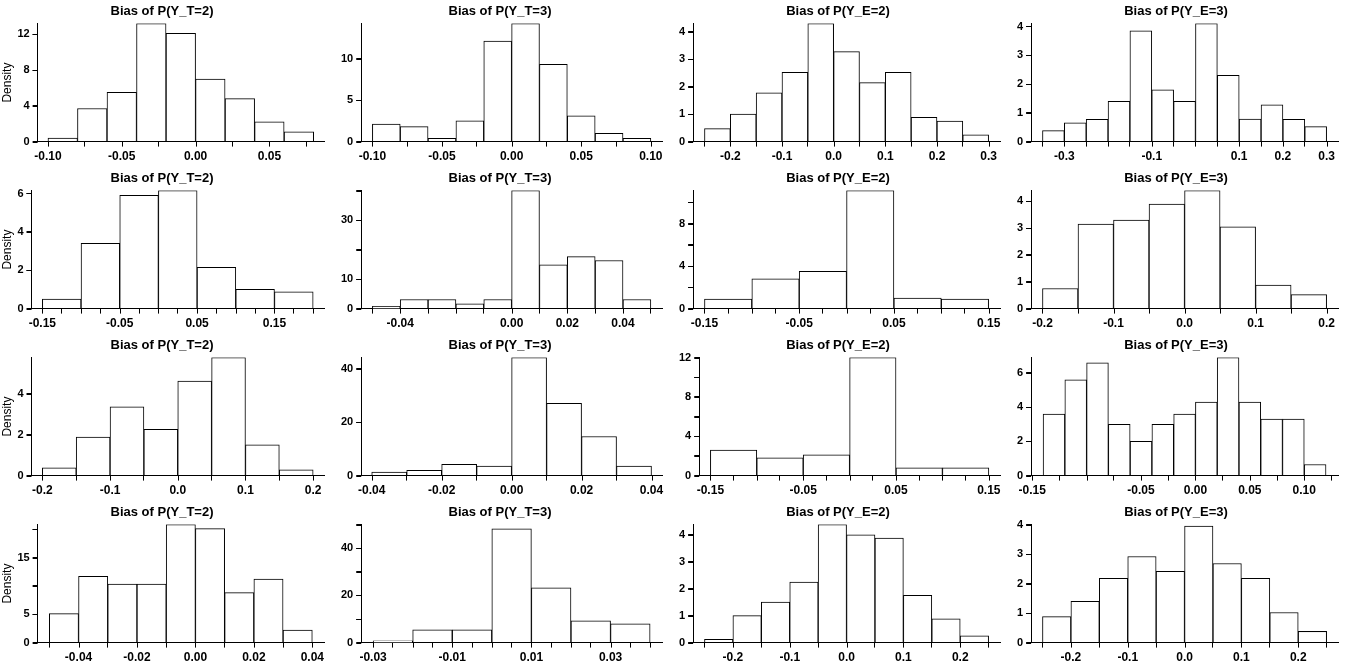 This screenshot has height=669, width=1352. What do you see at coordinates (347, 219) in the screenshot?
I see `y-tick-label: 30` at bounding box center [347, 219].